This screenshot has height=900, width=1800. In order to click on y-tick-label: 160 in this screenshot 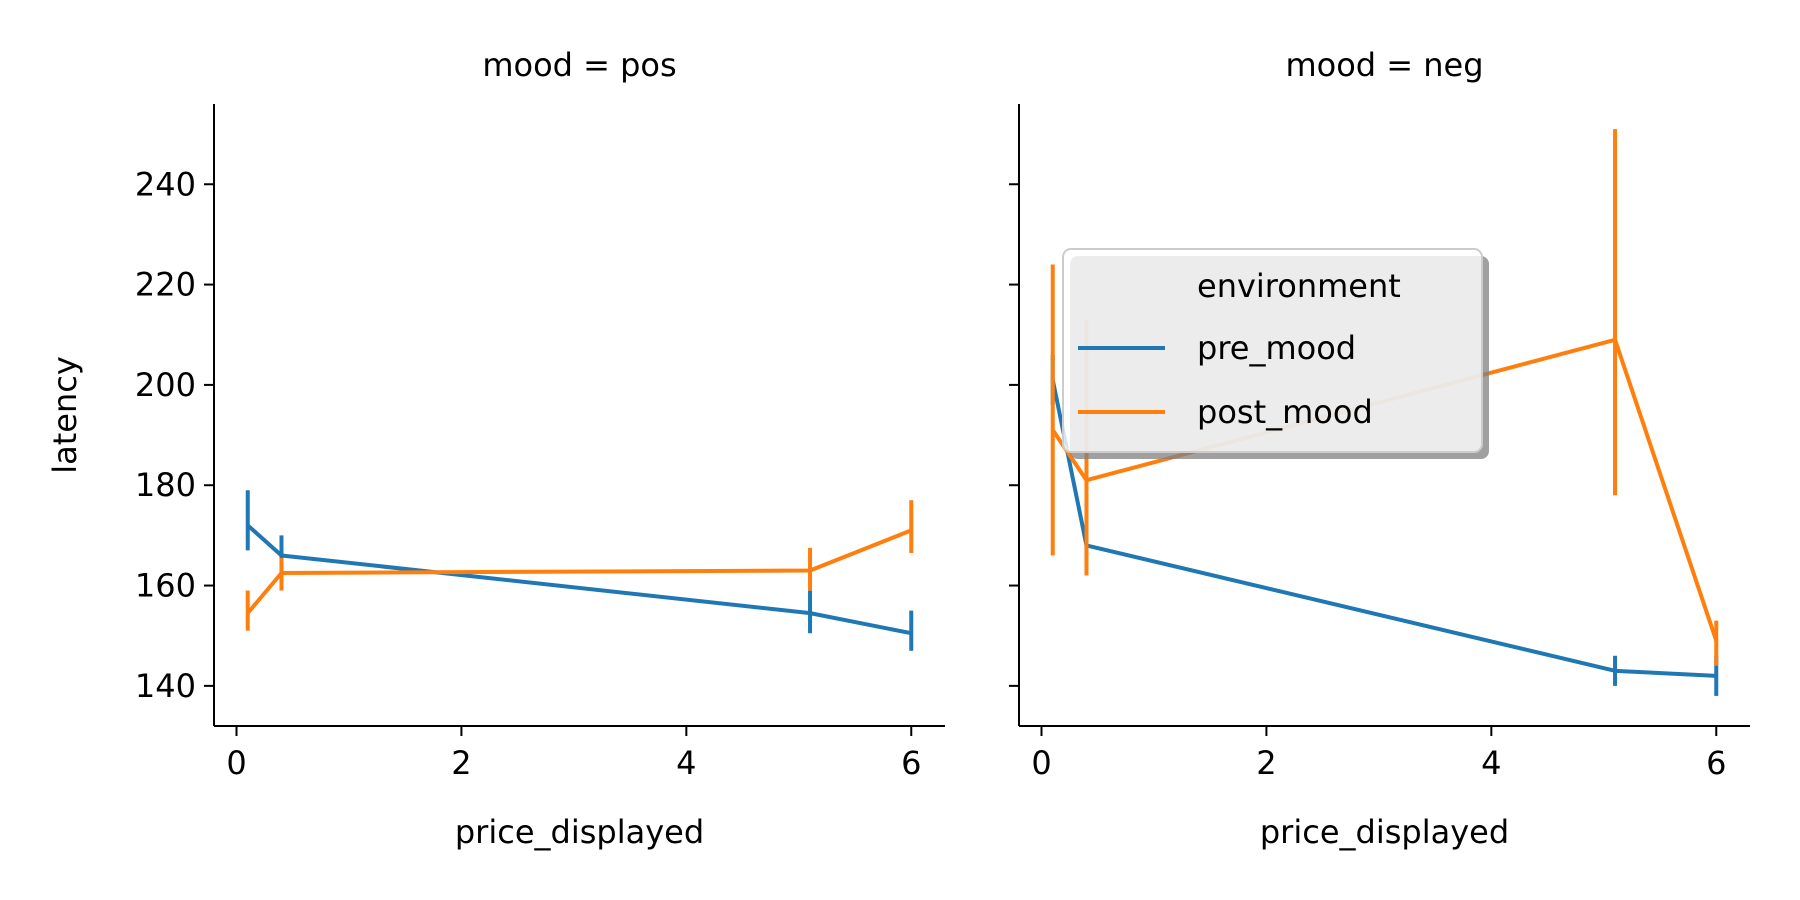, I will do `click(165, 586)`.